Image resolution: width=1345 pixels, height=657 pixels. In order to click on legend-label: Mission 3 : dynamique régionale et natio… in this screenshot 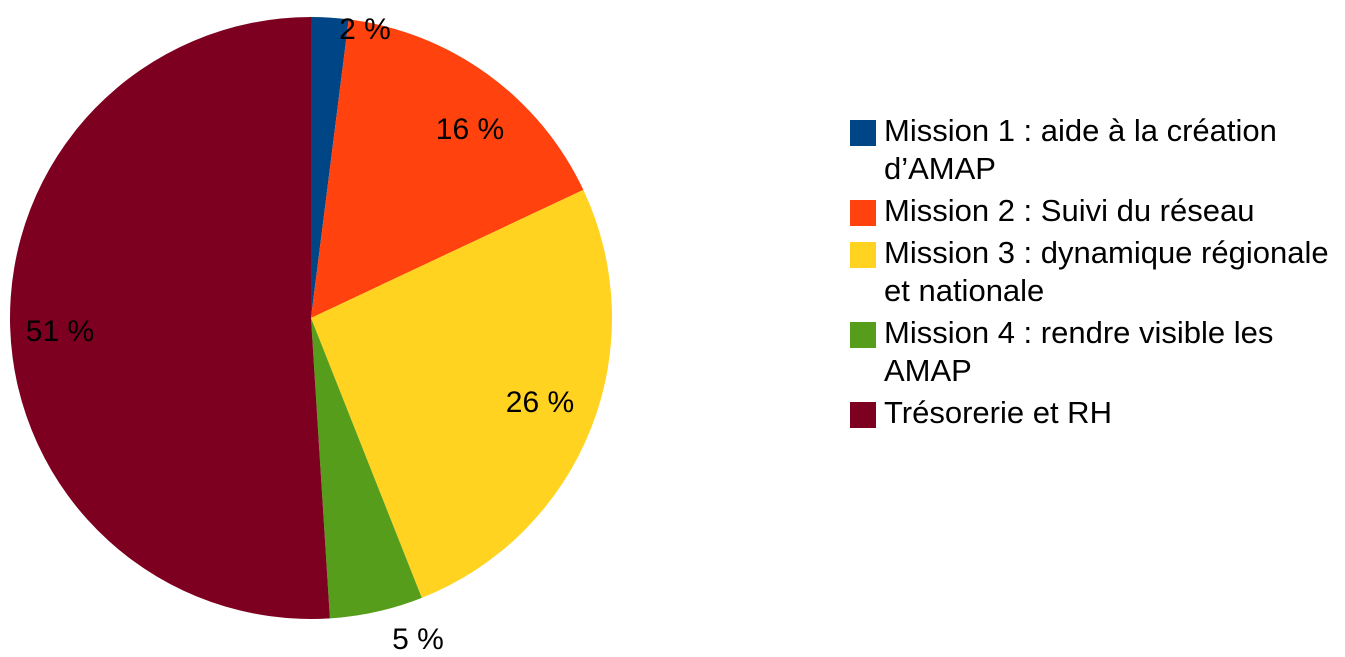, I will do `click(1106, 271)`.